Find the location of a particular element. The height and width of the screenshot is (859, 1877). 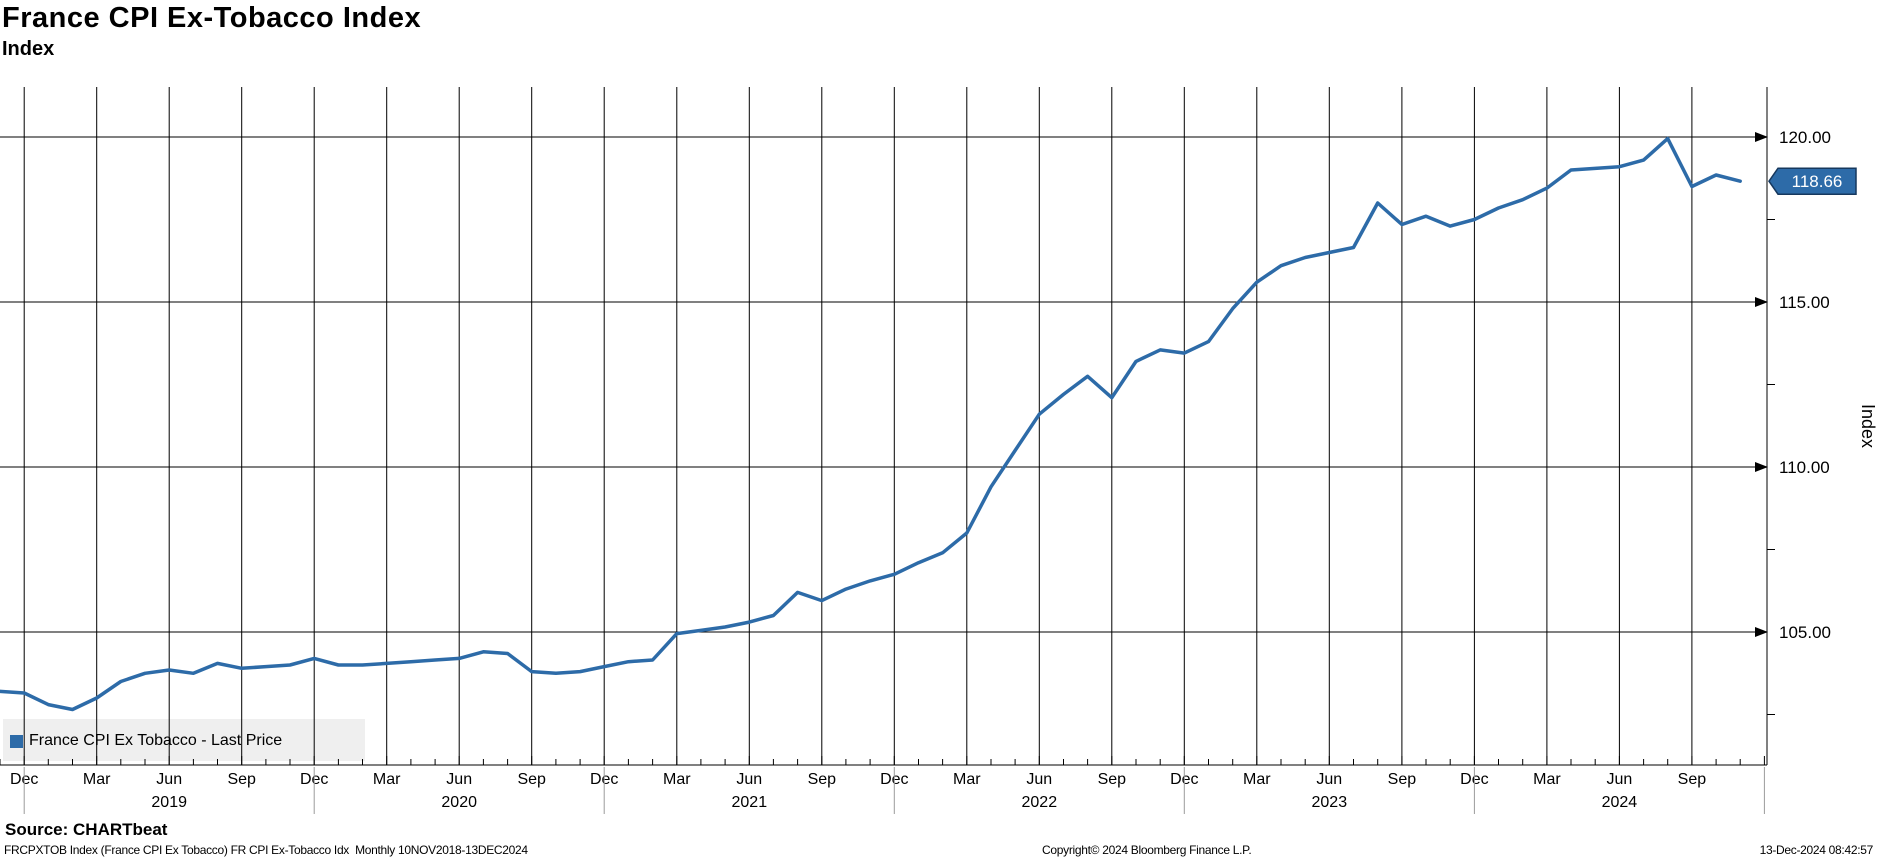

y-tick-label: 120.00 is located at coordinates (1805, 137).